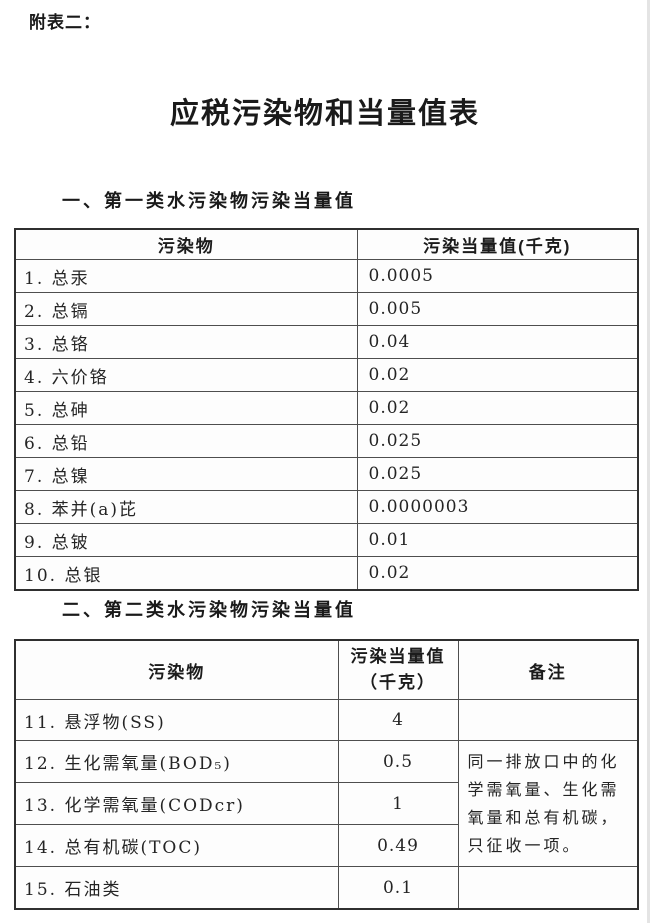  What do you see at coordinates (548, 803) in the screenshot?
I see `merged-remark-cell: 同一排放口中的化 学需氧量、生化需 氧量和总有机碳， 只征收一项。` at bounding box center [548, 803].